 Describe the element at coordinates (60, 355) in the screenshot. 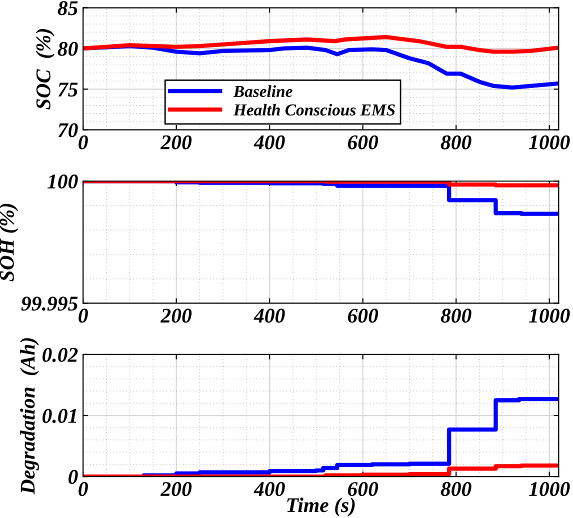

I see `y-tick-label: 0.02` at that location.